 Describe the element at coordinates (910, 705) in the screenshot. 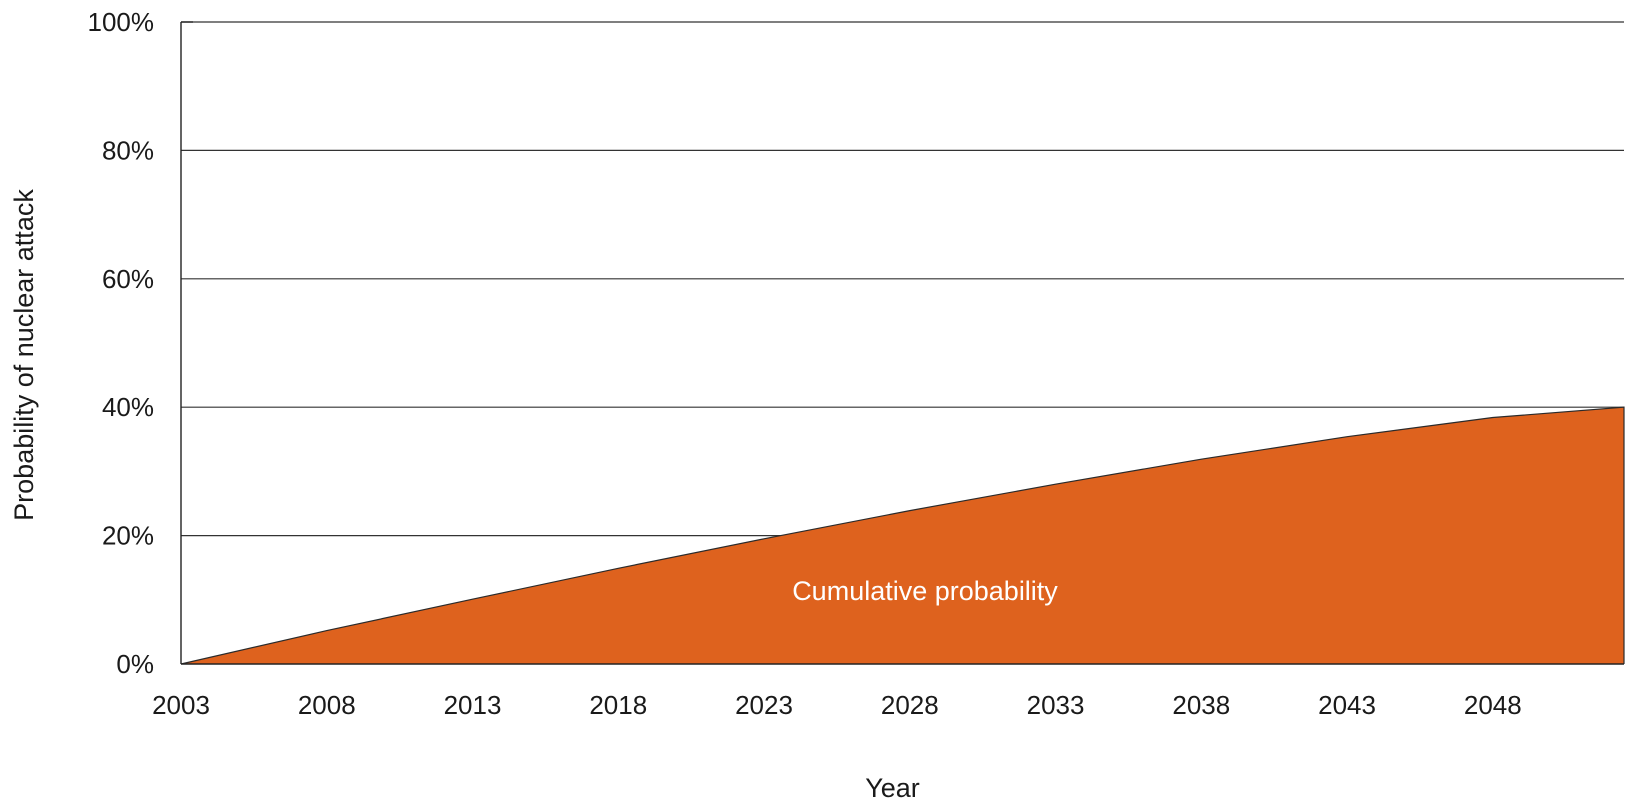

I see `x-tick-label: 2028` at that location.